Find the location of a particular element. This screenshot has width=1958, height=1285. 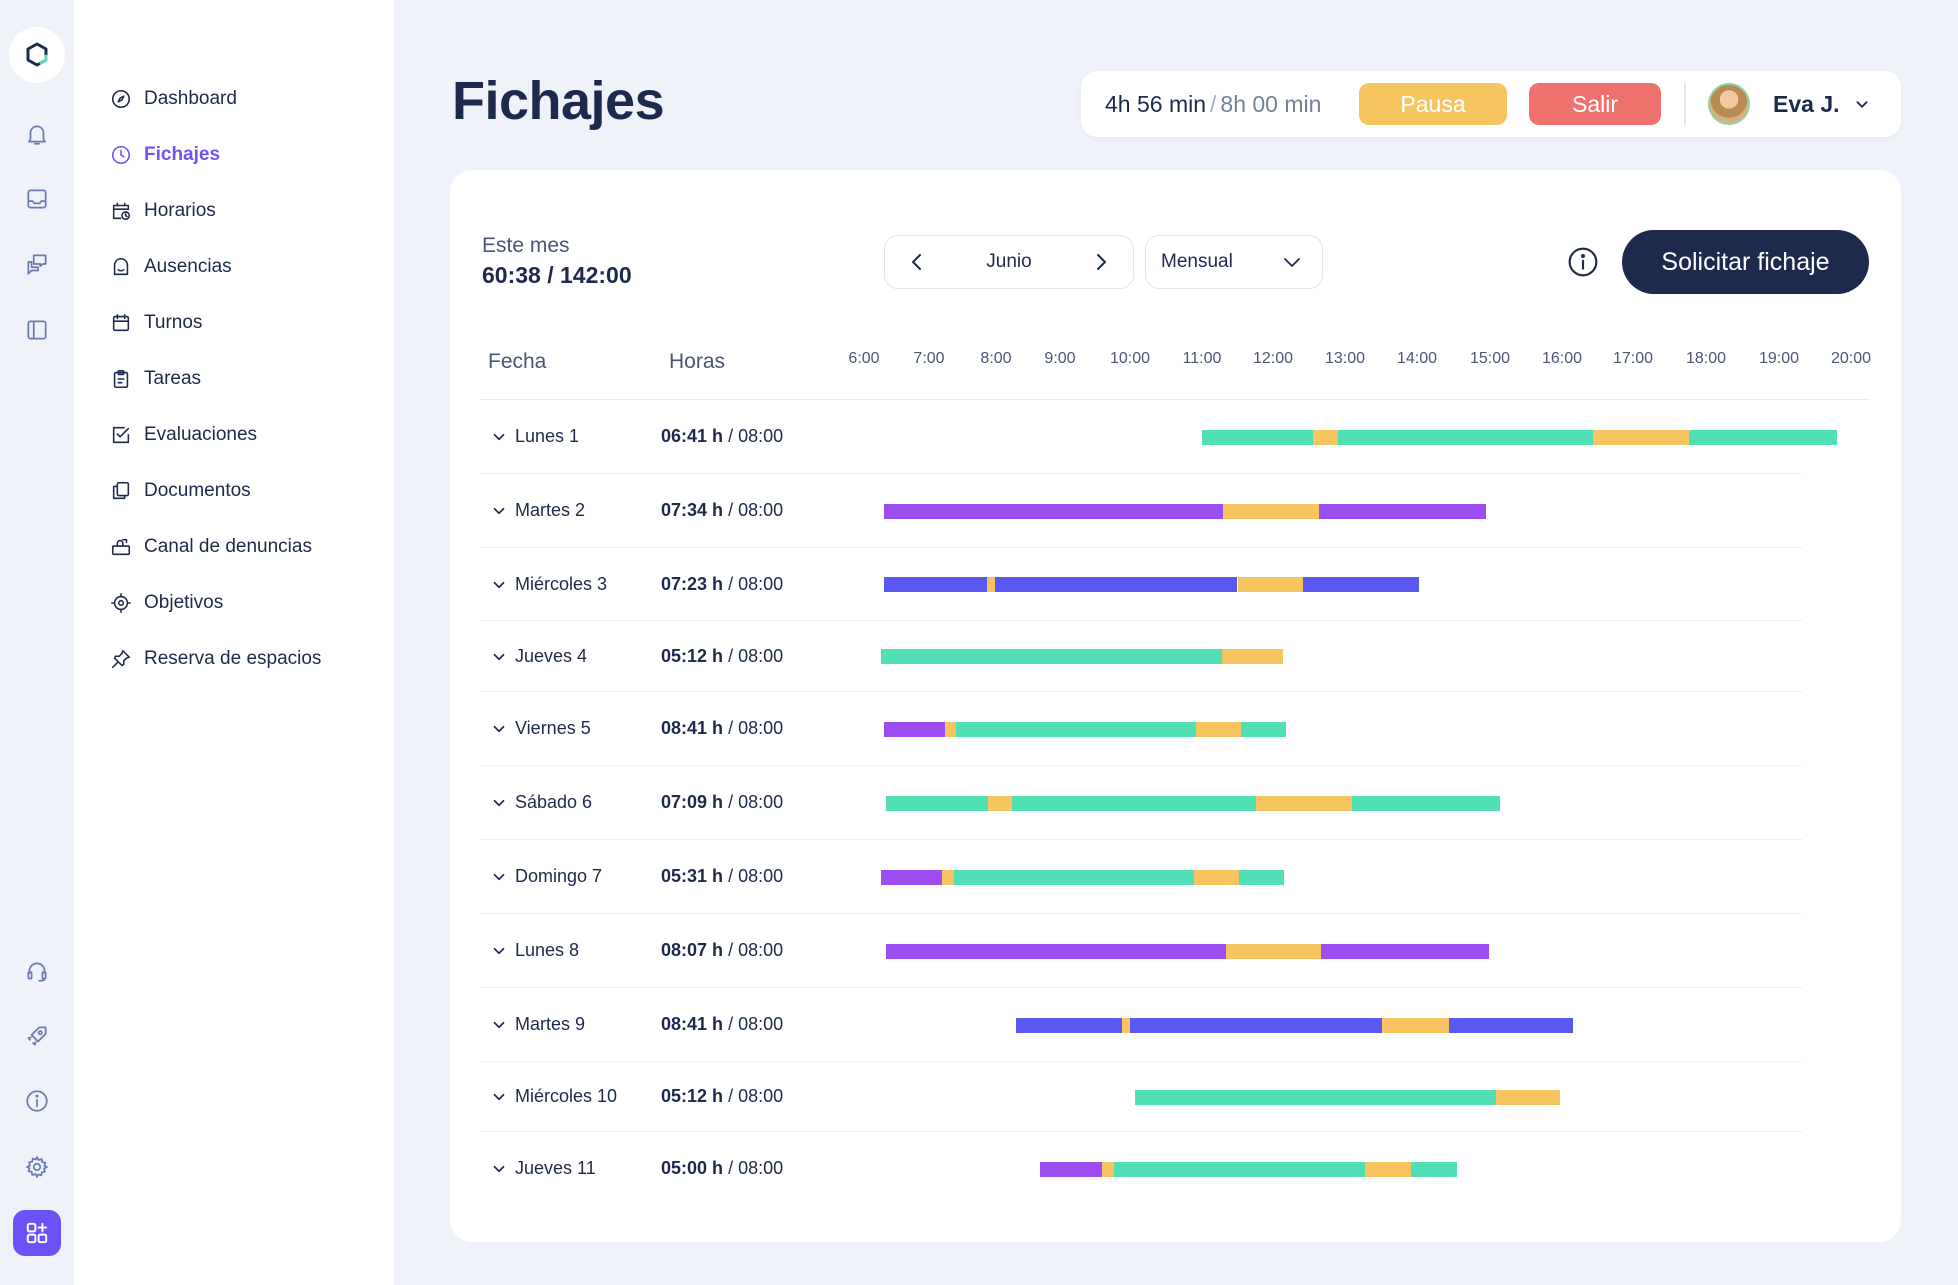

user-name: Eva J. is located at coordinates (1806, 104).